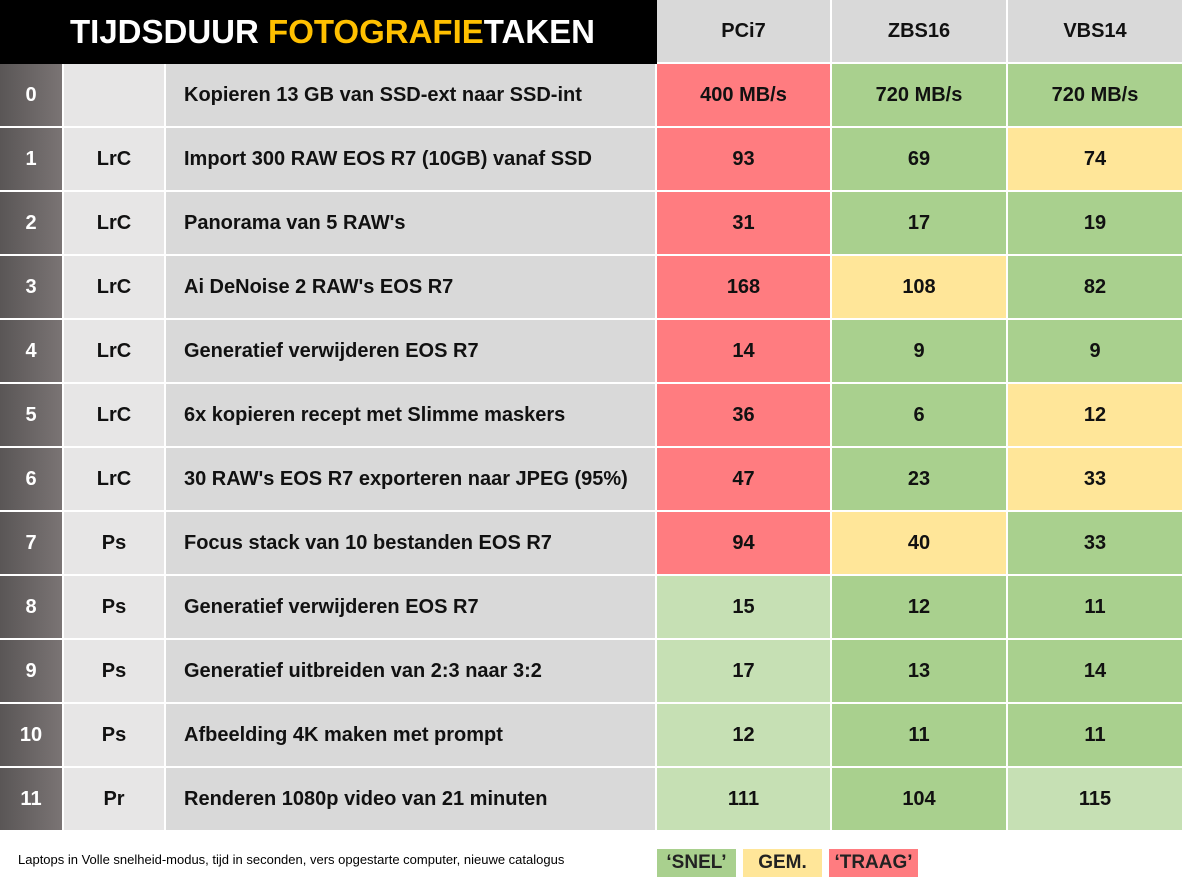 This screenshot has width=1184, height=893. I want to click on task: Panorama van 5 RAW's, so click(411, 224).